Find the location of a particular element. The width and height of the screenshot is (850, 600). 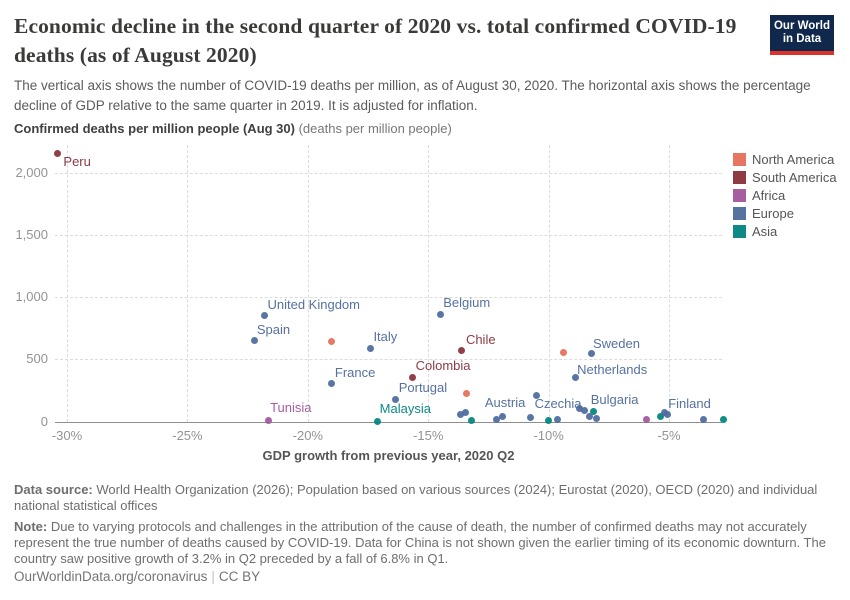

data-point-bulgaria is located at coordinates (585, 411).